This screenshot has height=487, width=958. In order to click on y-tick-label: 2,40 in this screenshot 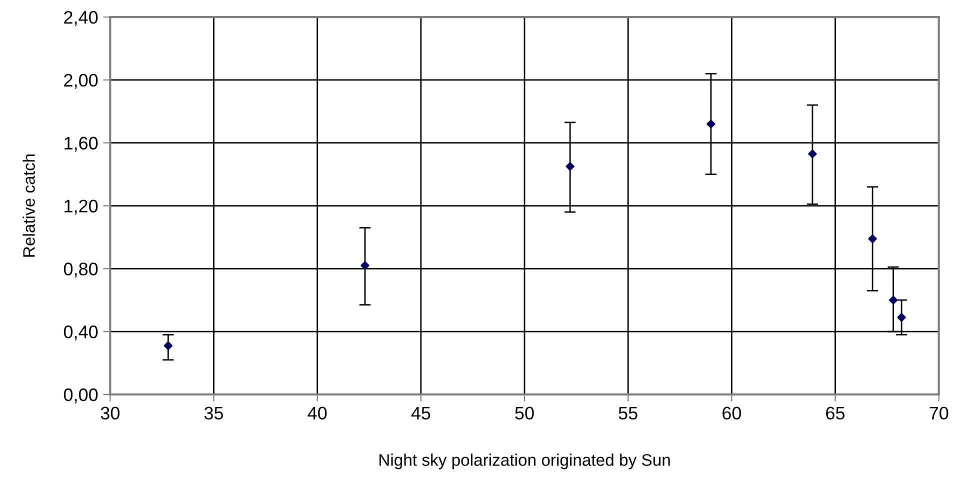, I will do `click(81, 18)`.